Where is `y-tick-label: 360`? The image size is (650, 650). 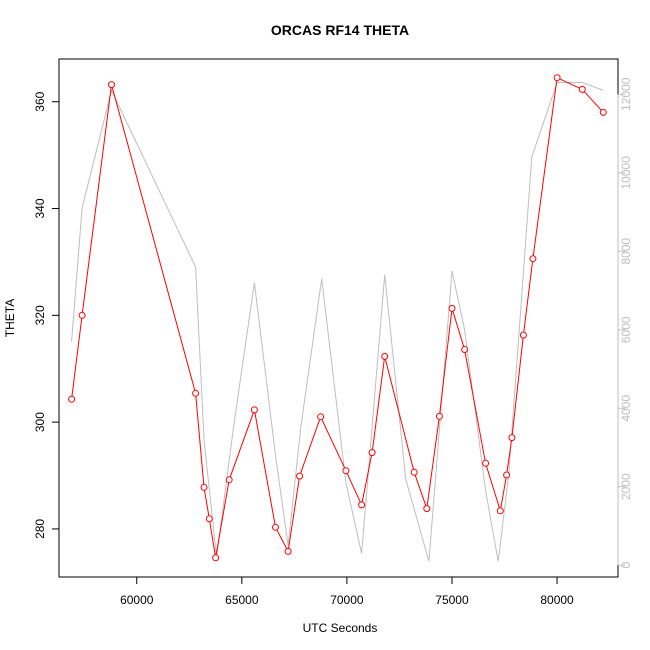 y-tick-label: 360 is located at coordinates (40, 101).